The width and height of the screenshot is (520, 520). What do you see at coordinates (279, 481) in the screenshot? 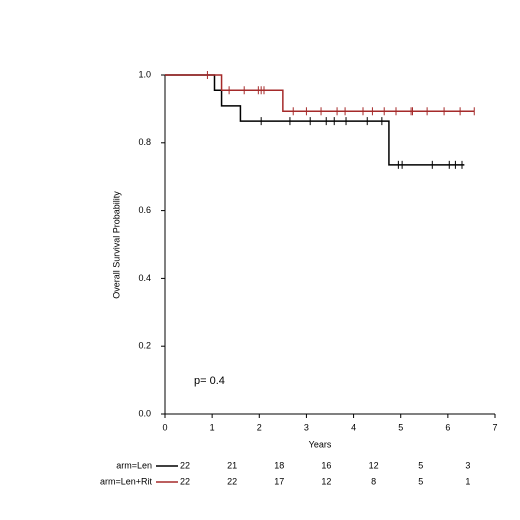
I see `at-risk-count: 17` at bounding box center [279, 481].